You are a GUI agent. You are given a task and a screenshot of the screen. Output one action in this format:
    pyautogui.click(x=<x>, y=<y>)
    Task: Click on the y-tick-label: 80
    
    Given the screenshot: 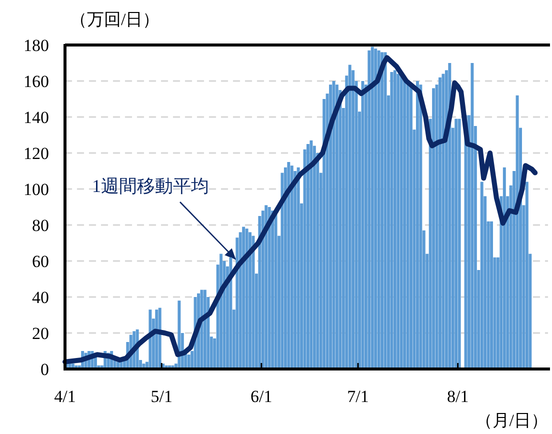 What is the action you would take?
    pyautogui.click(x=40, y=225)
    